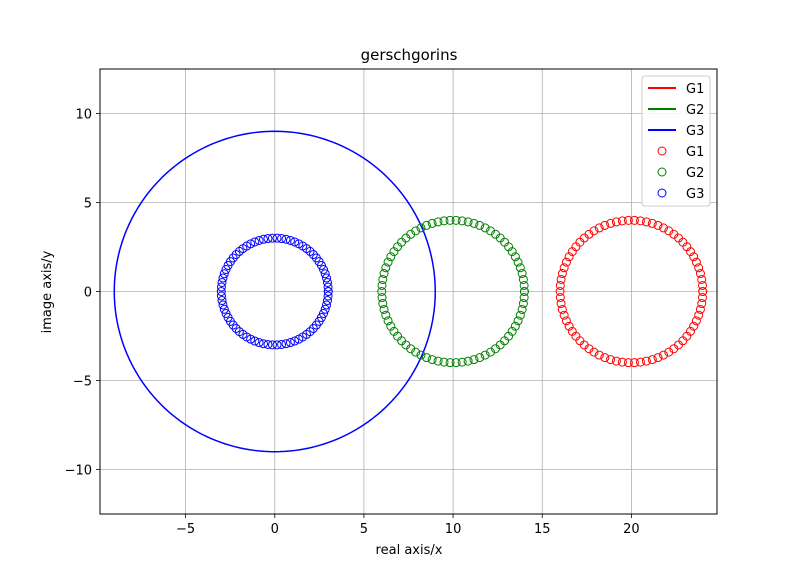 The width and height of the screenshot is (797, 578). I want to click on y-tick-label: 0, so click(88, 293).